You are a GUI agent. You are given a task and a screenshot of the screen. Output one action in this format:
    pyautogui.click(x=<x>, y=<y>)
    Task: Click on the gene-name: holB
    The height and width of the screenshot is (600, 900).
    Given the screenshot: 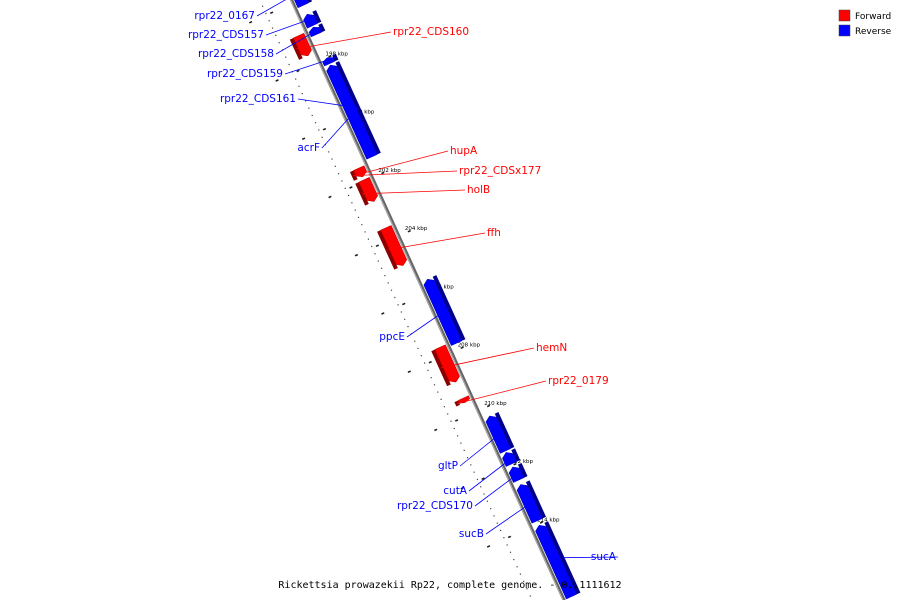 What is the action you would take?
    pyautogui.click(x=478, y=190)
    